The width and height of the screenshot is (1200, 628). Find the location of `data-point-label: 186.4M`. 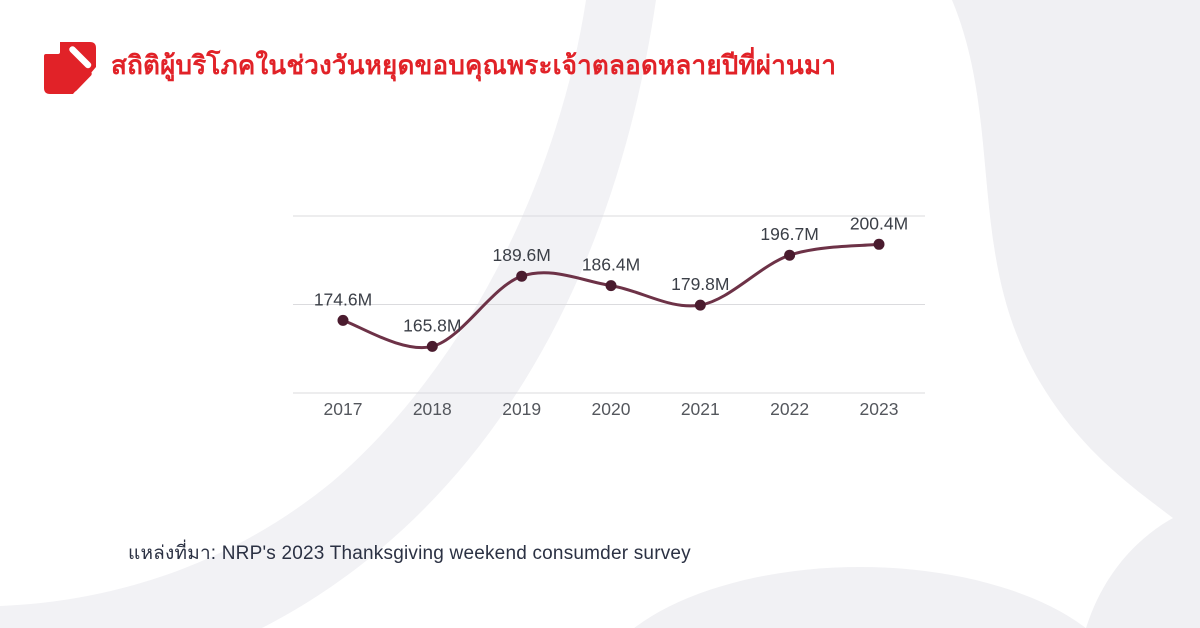

data-point-label: 186.4M is located at coordinates (611, 265).